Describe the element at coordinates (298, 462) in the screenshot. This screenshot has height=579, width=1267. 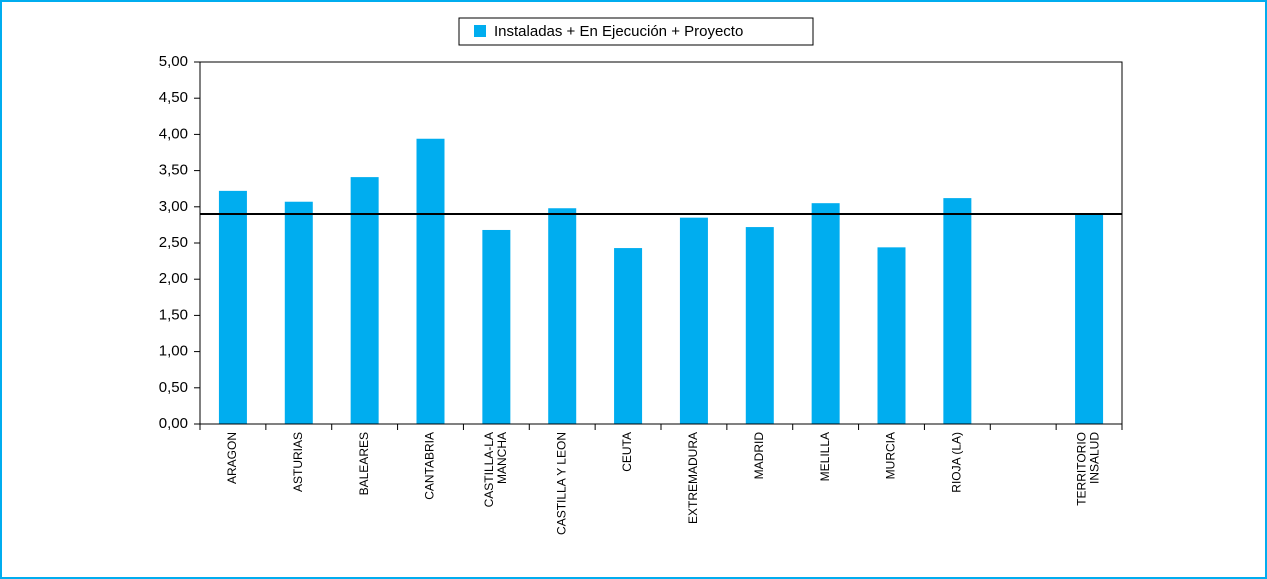
I see `x-tick-label: ASTURIAS` at that location.